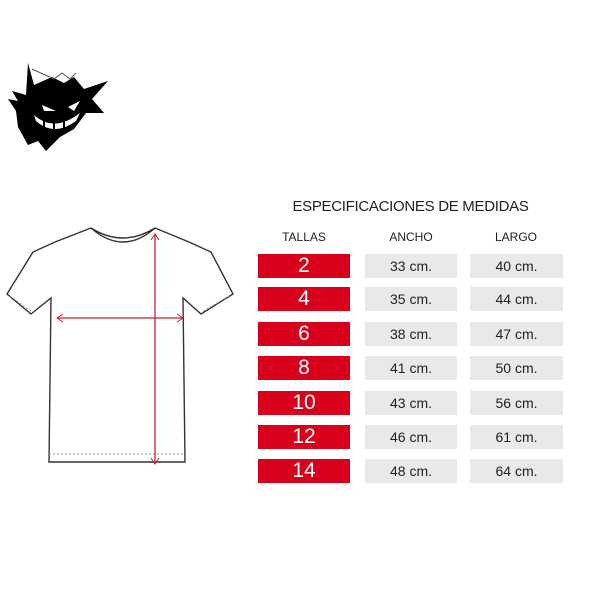 The image size is (610, 610). Describe the element at coordinates (516, 299) in the screenshot. I see `largo-cell: 44 cm.` at that location.